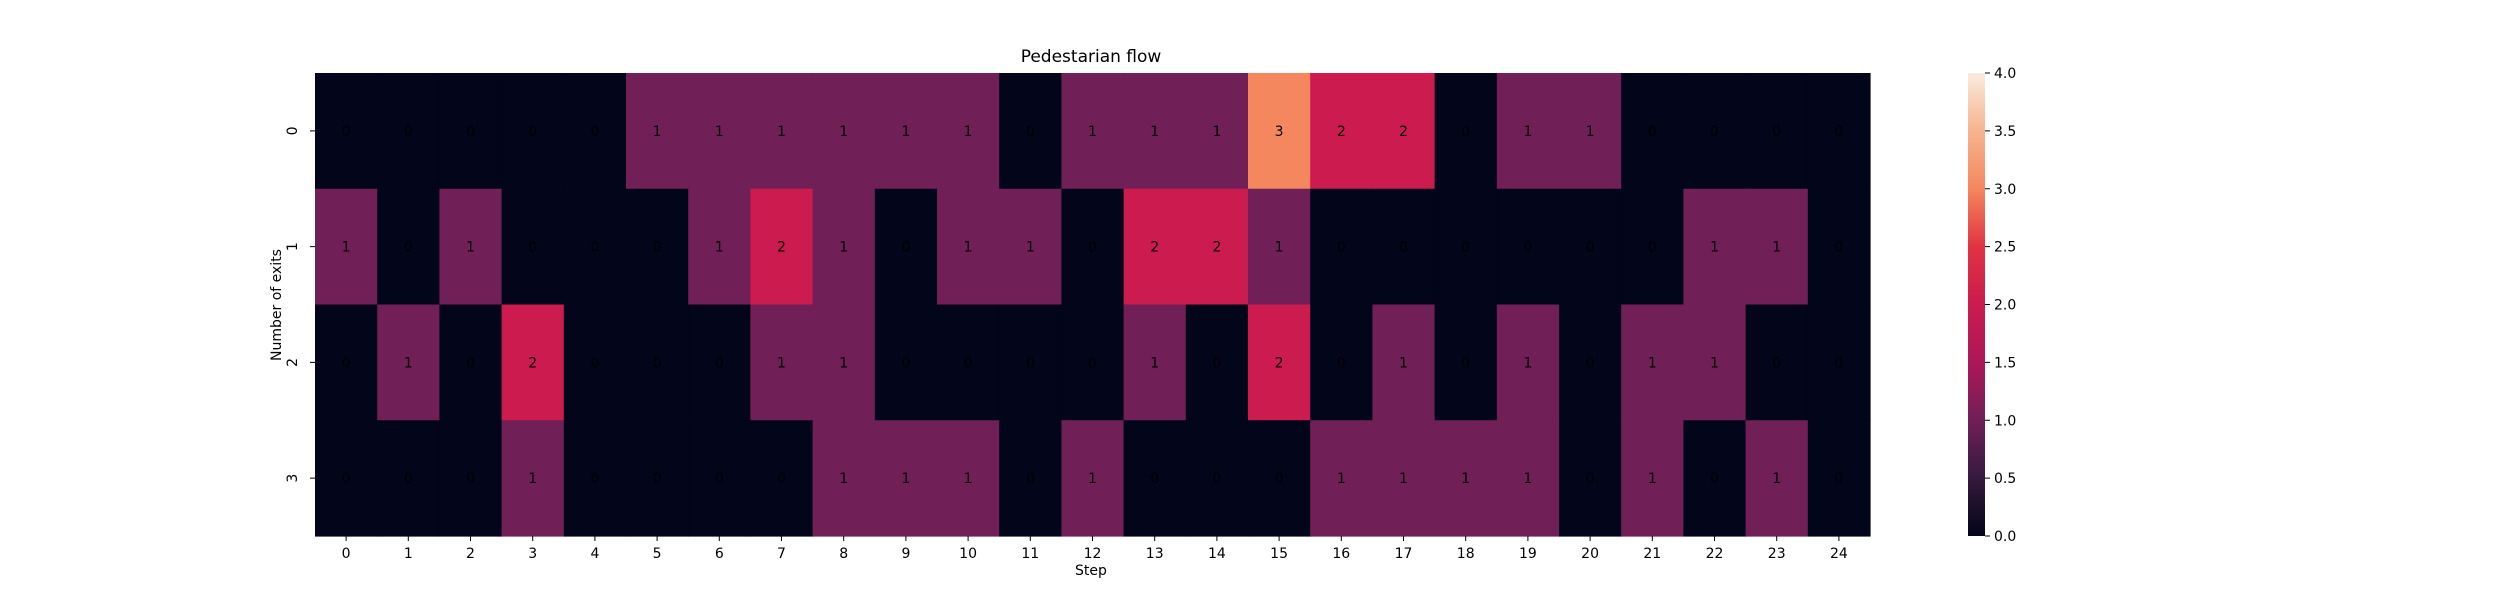 The width and height of the screenshot is (2500, 600). Describe the element at coordinates (1839, 554) in the screenshot. I see `x-tick-label: 24` at that location.